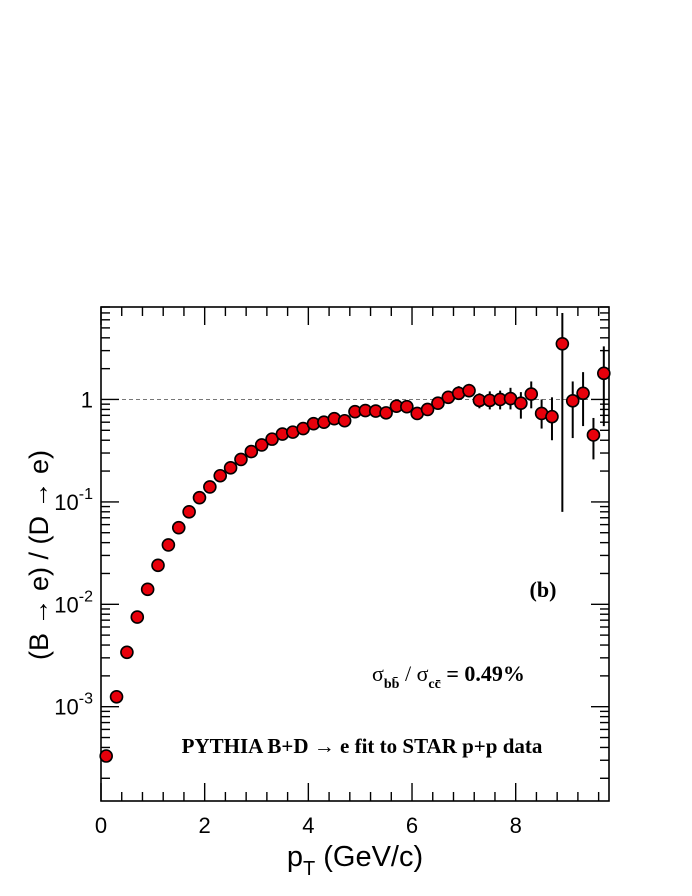 This screenshot has width=692, height=896. I want to click on model-annotation: PYTHIA B+D → e fit to STAR p+p data, so click(362, 746).